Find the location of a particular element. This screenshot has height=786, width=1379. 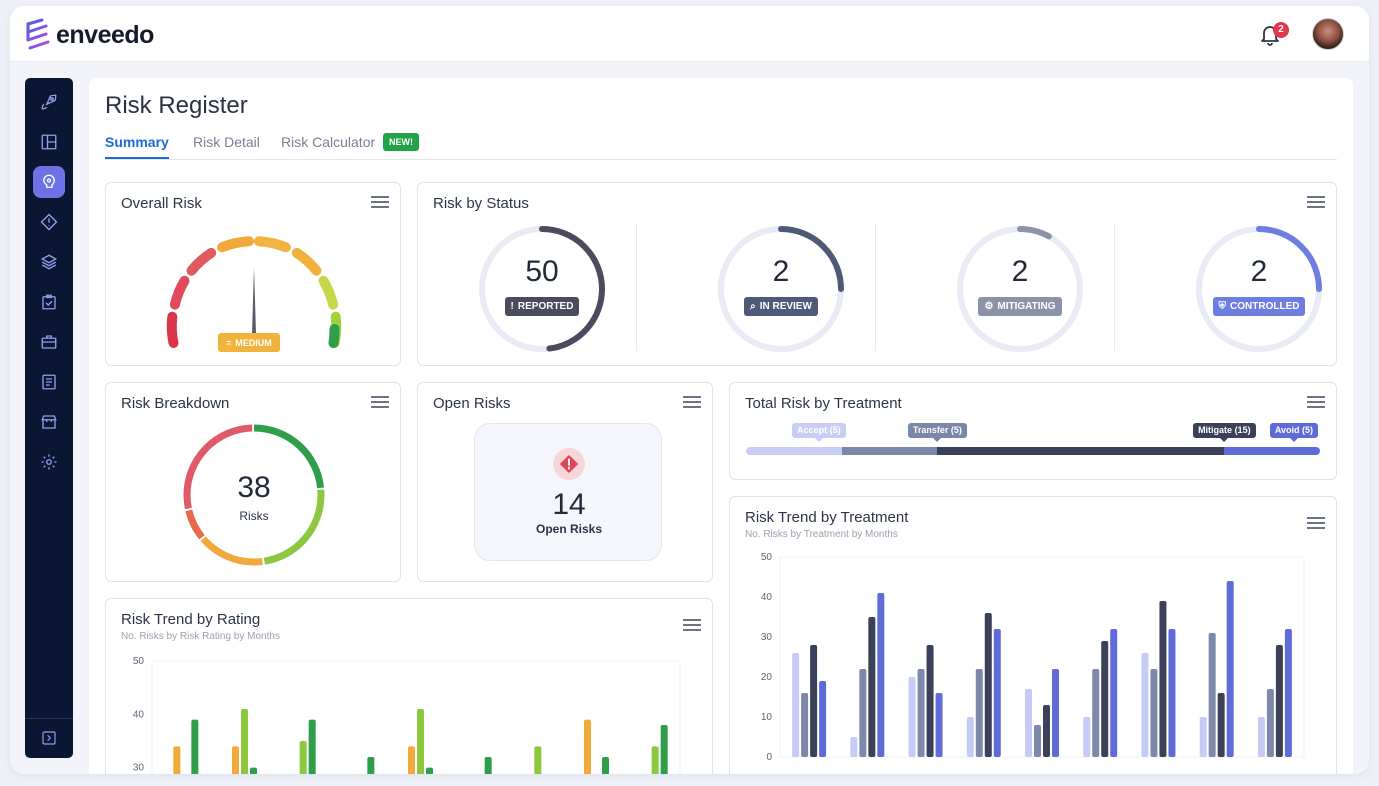

status-item: 2 ⌕ IN REVIEW is located at coordinates (800, 289).